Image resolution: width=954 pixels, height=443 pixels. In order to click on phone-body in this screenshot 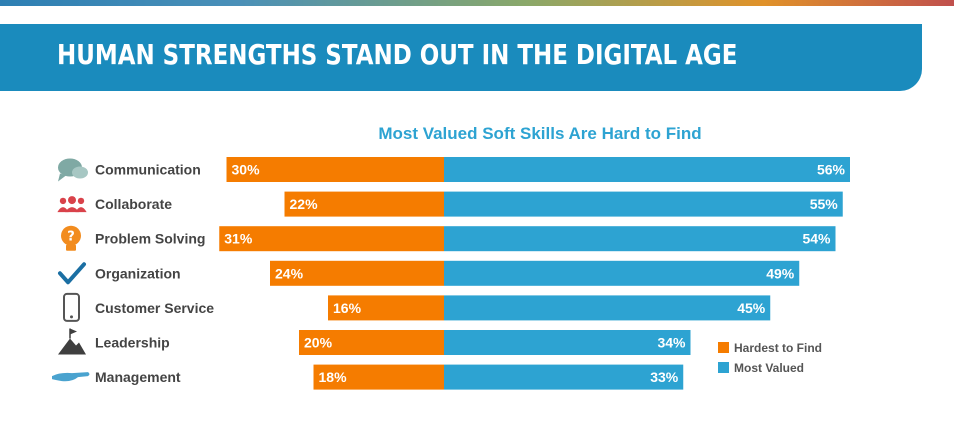, I will do `click(71, 307)`.